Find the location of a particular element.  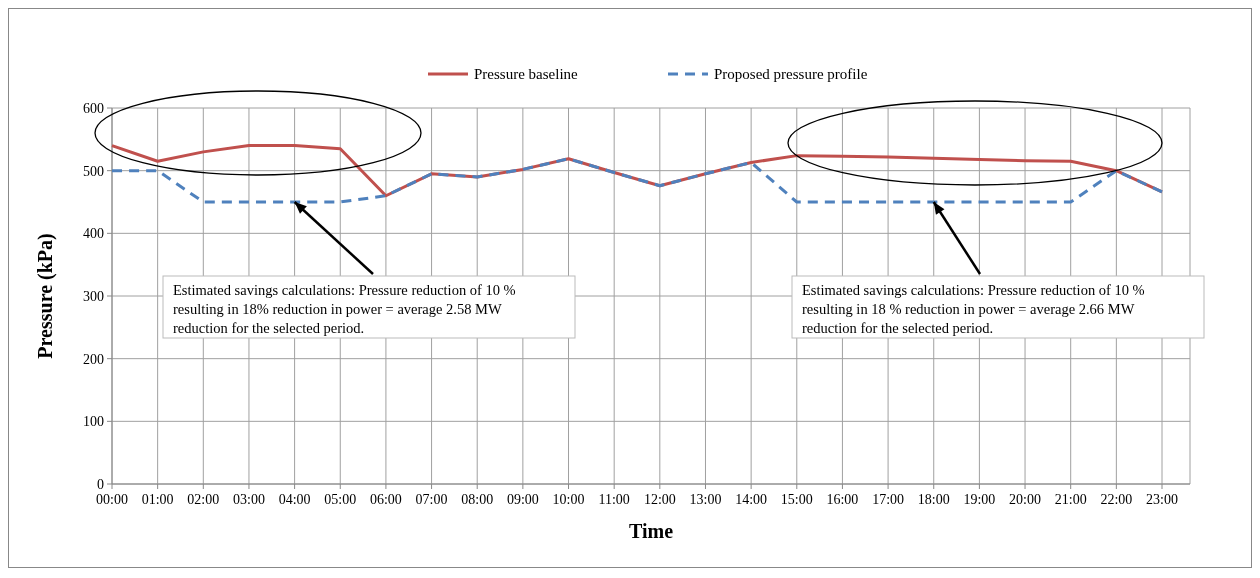

x-tick-label: 01:00 is located at coordinates (157, 499).